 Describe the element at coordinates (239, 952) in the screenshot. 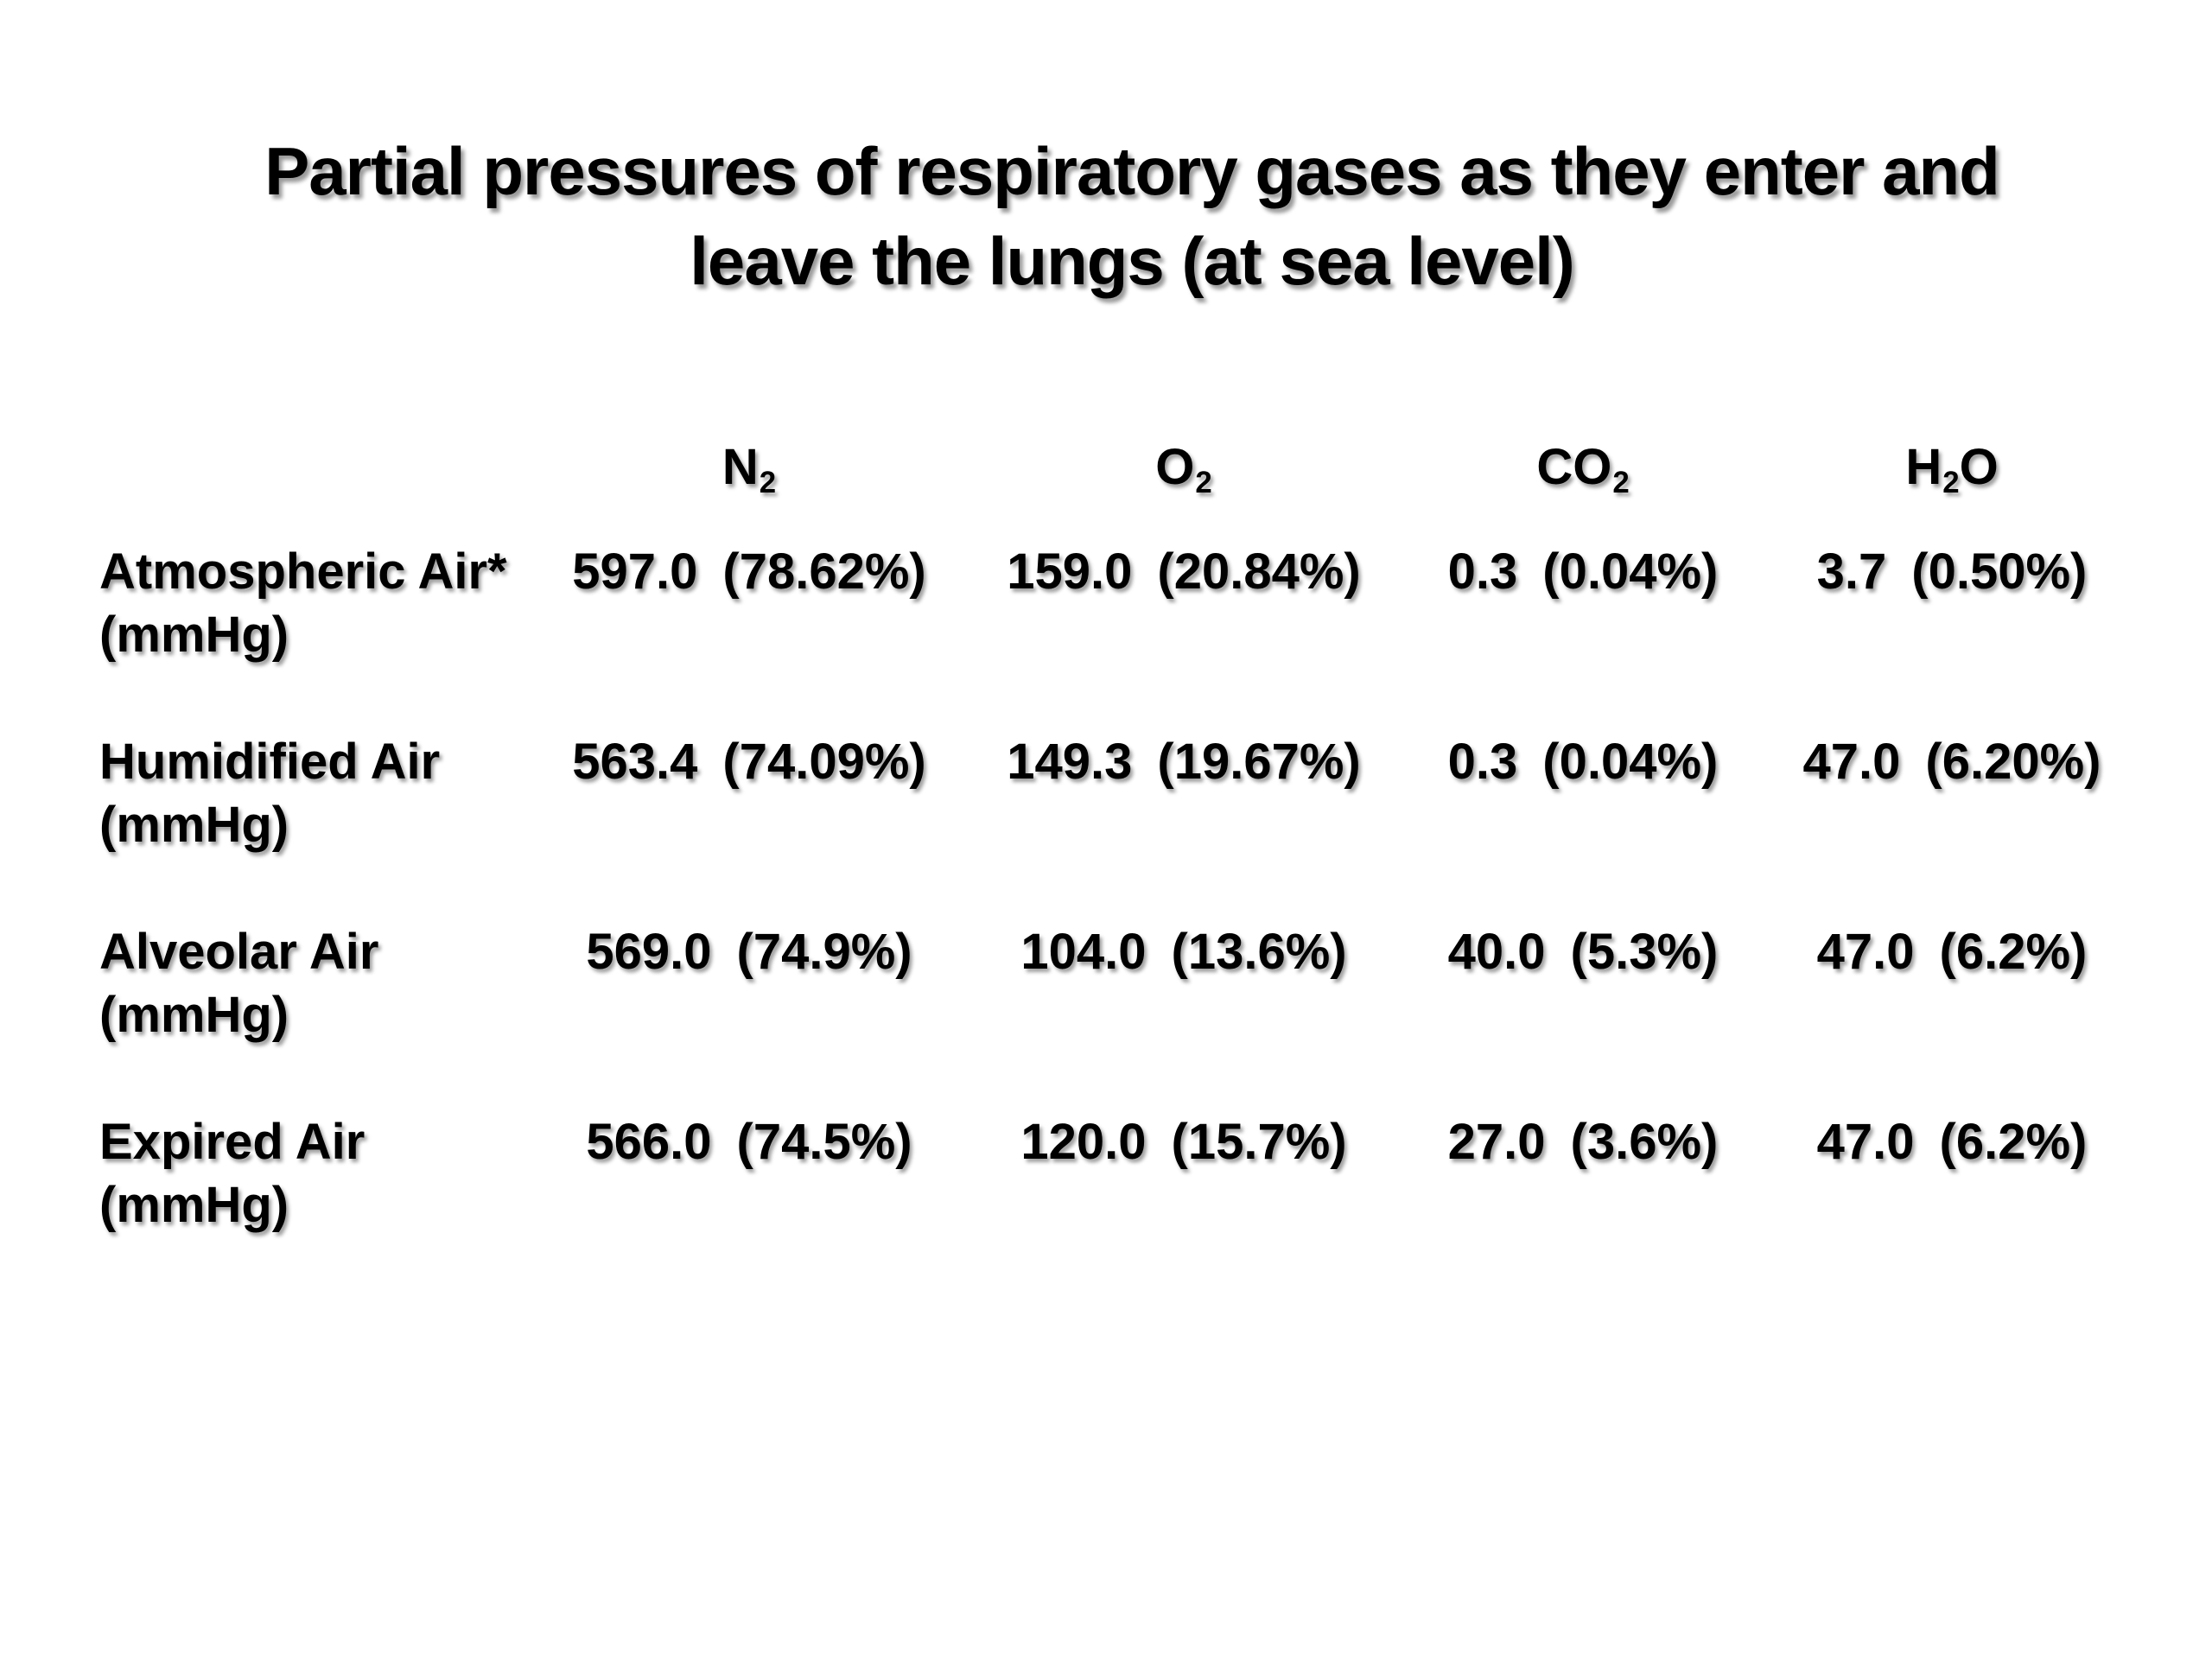

I see `row-label-name: Alveolar Air` at that location.